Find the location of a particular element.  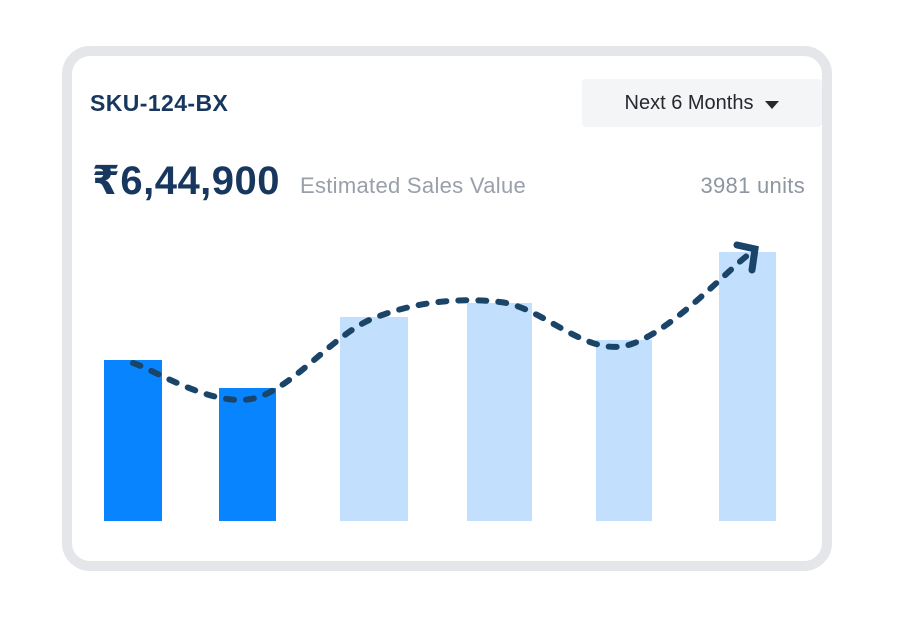

units-forecast: 3981 units is located at coordinates (752, 185).